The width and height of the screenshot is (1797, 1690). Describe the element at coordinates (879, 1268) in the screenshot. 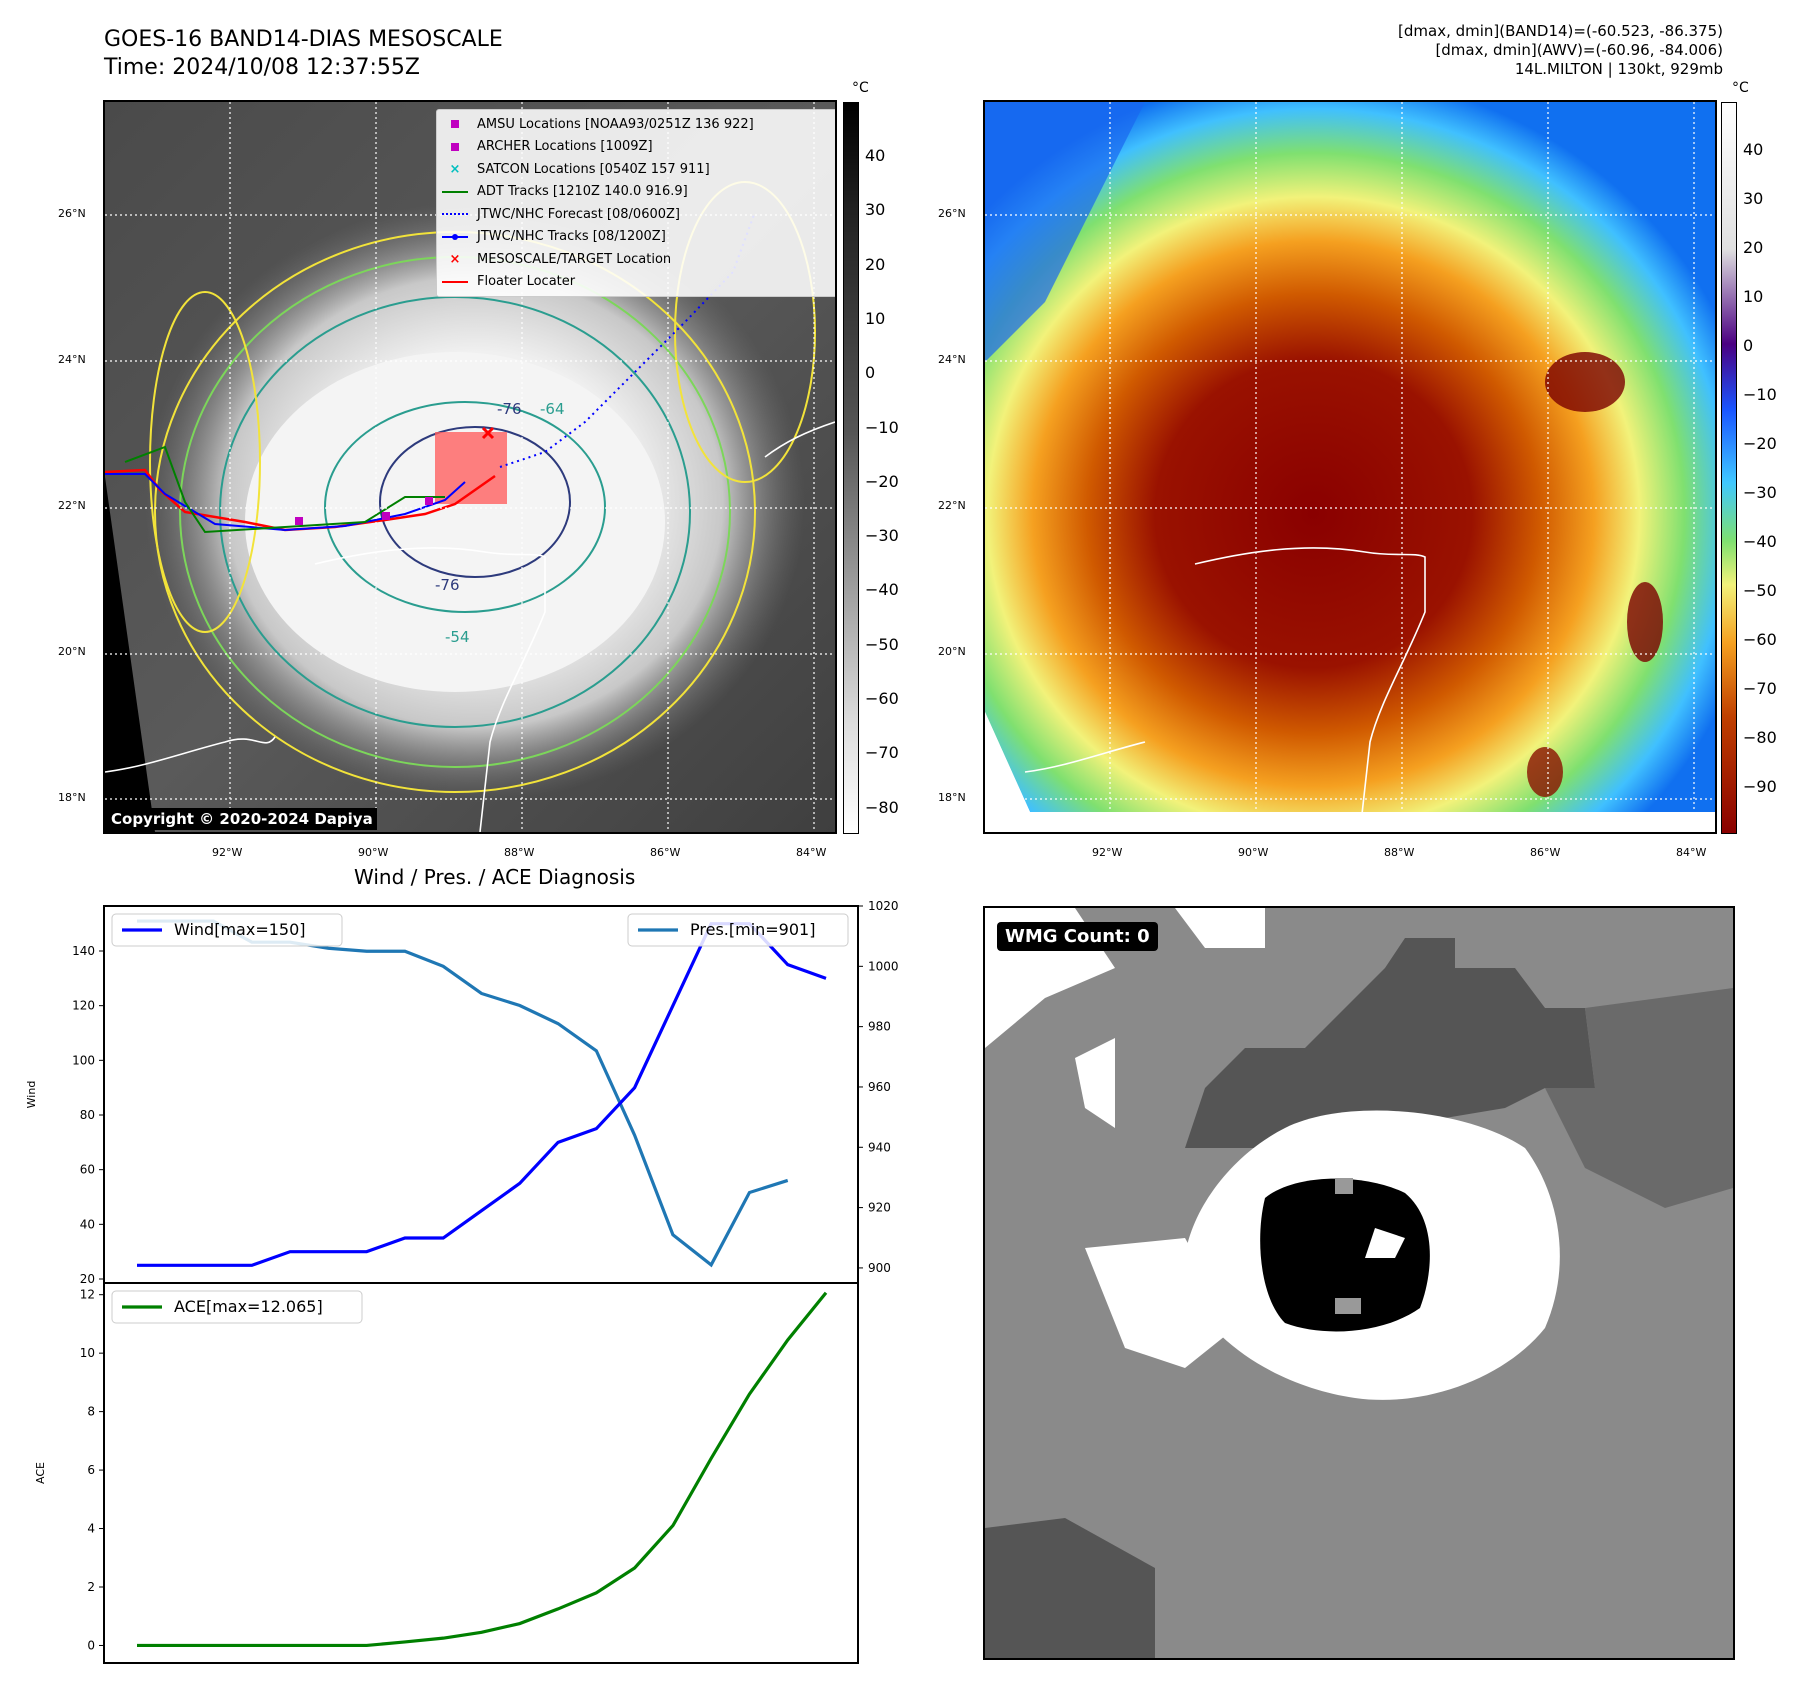

I see `pressure-tick-label: 900` at that location.